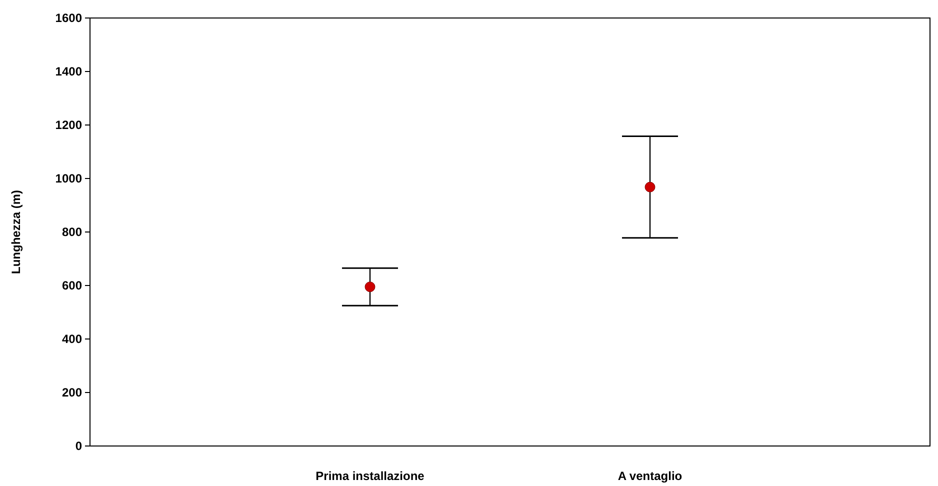 This screenshot has height=486, width=938. What do you see at coordinates (68, 71) in the screenshot?
I see `y-tick-label: 1400` at bounding box center [68, 71].